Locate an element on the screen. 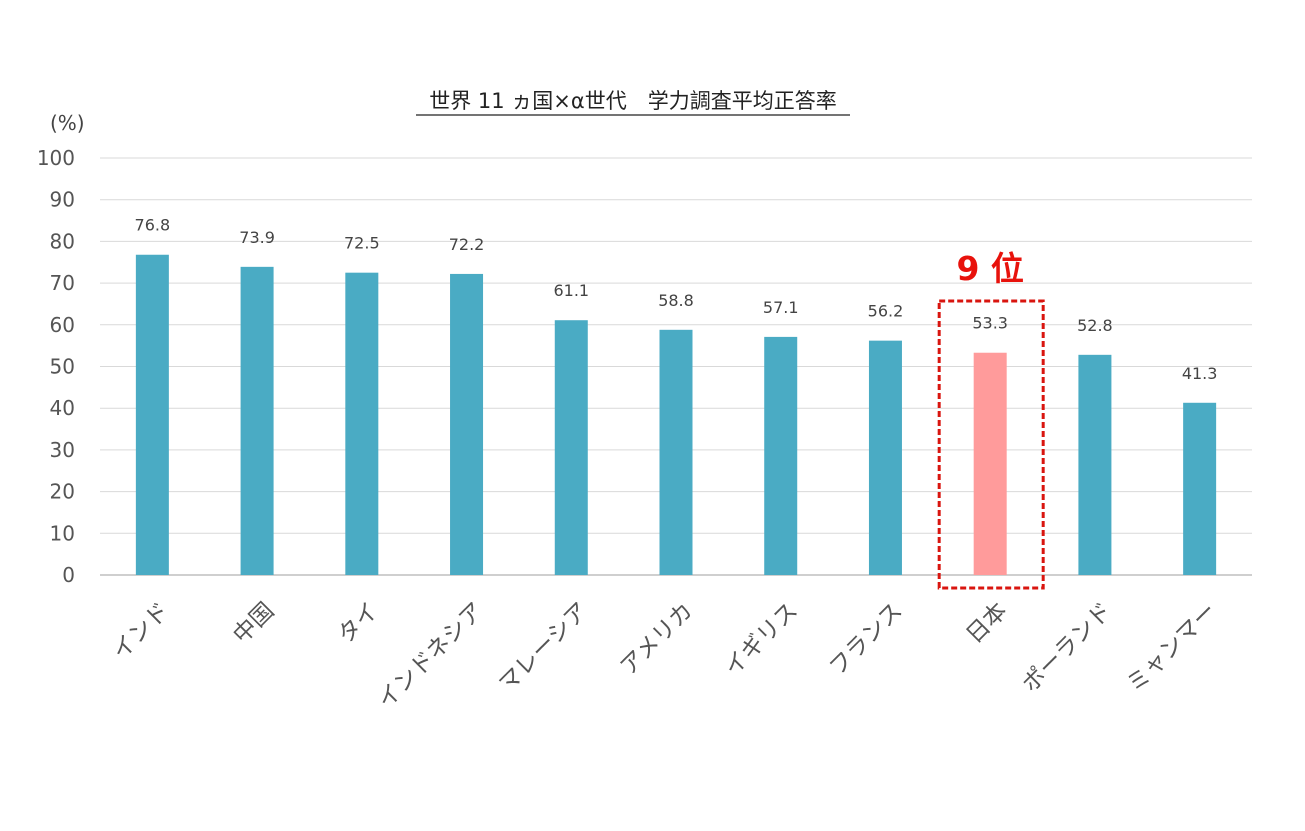 This screenshot has height=831, width=1305. y-tick-label: 0 is located at coordinates (68, 575).